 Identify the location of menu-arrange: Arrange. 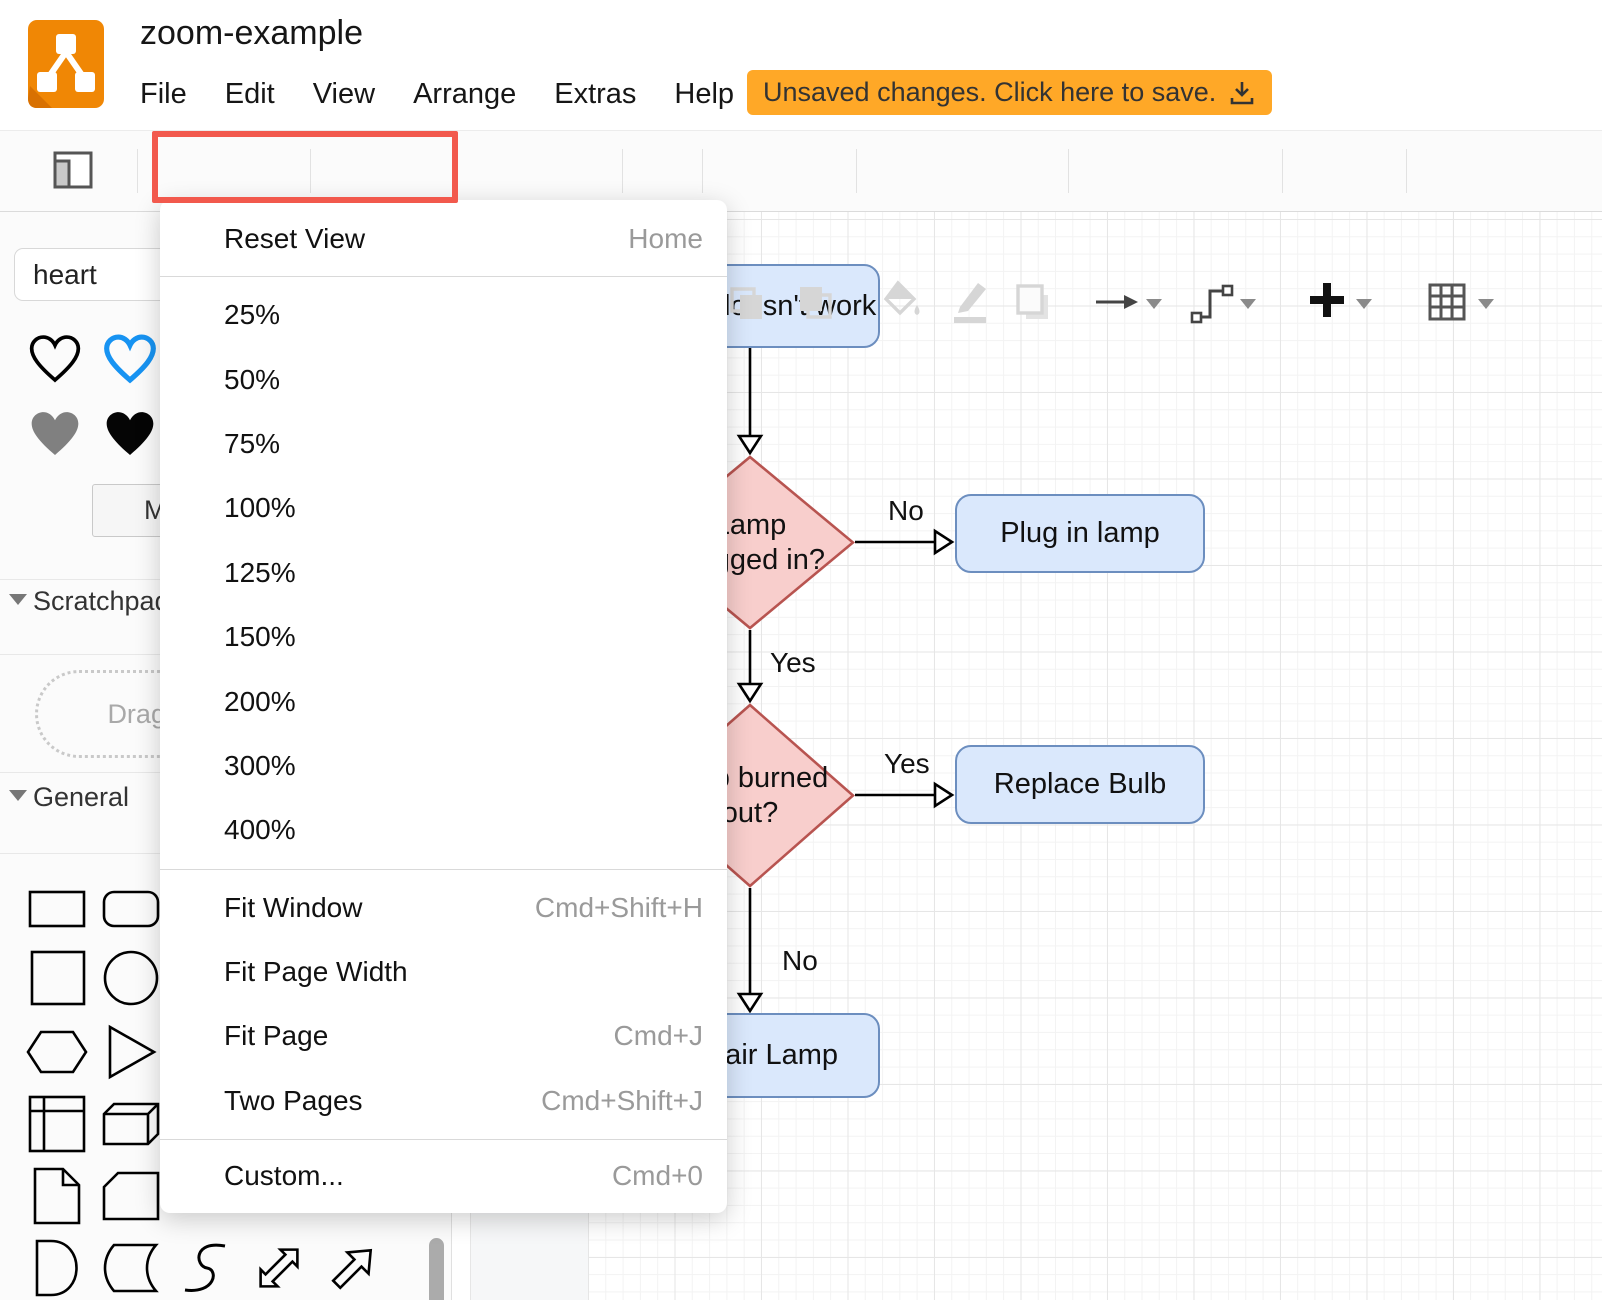
(465, 94).